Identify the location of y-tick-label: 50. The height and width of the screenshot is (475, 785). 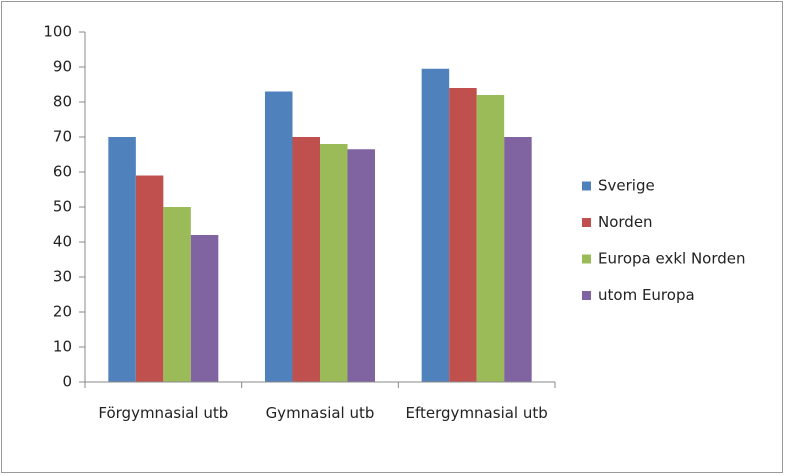
(62, 207).